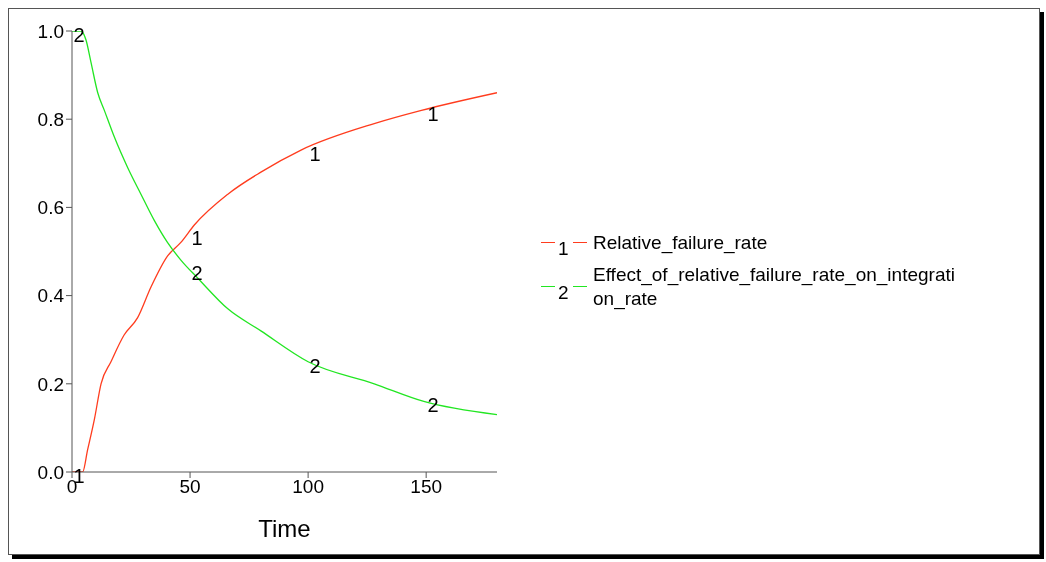 The width and height of the screenshot is (1046, 562). What do you see at coordinates (51, 296) in the screenshot?
I see `y-tick-label: 0.4` at bounding box center [51, 296].